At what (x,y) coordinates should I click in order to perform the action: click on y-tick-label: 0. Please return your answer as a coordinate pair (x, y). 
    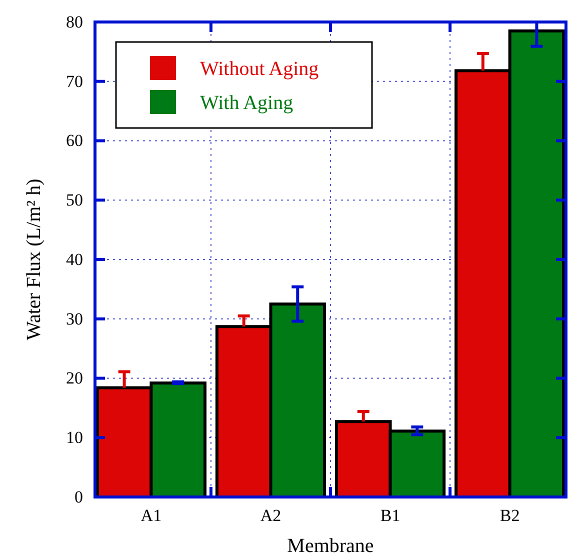
    Looking at the image, I should click on (78, 496).